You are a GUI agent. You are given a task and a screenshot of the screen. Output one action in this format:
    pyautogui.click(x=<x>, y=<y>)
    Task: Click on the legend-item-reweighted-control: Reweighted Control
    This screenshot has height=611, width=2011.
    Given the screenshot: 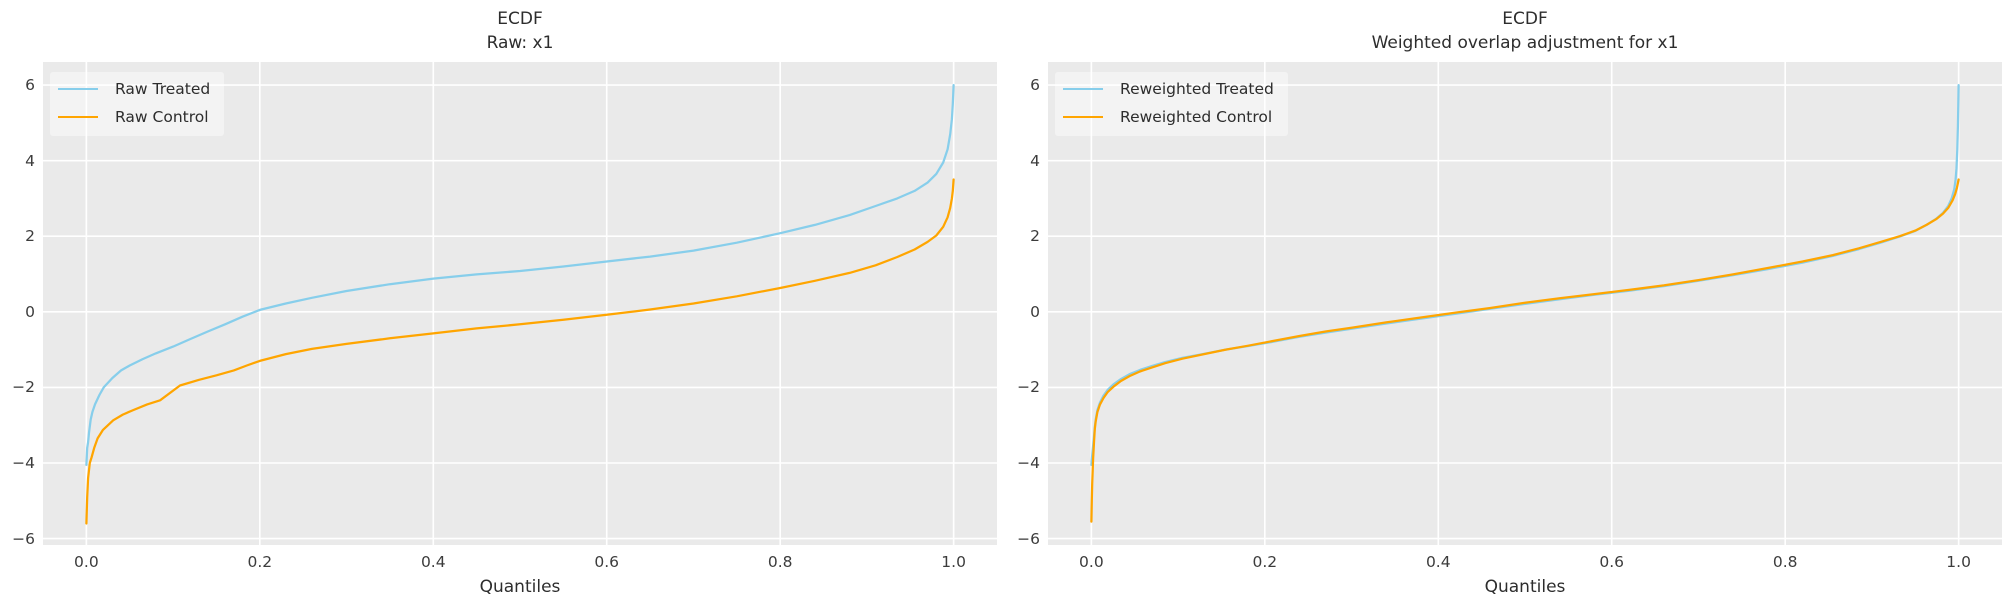 What is the action you would take?
    pyautogui.click(x=1168, y=117)
    